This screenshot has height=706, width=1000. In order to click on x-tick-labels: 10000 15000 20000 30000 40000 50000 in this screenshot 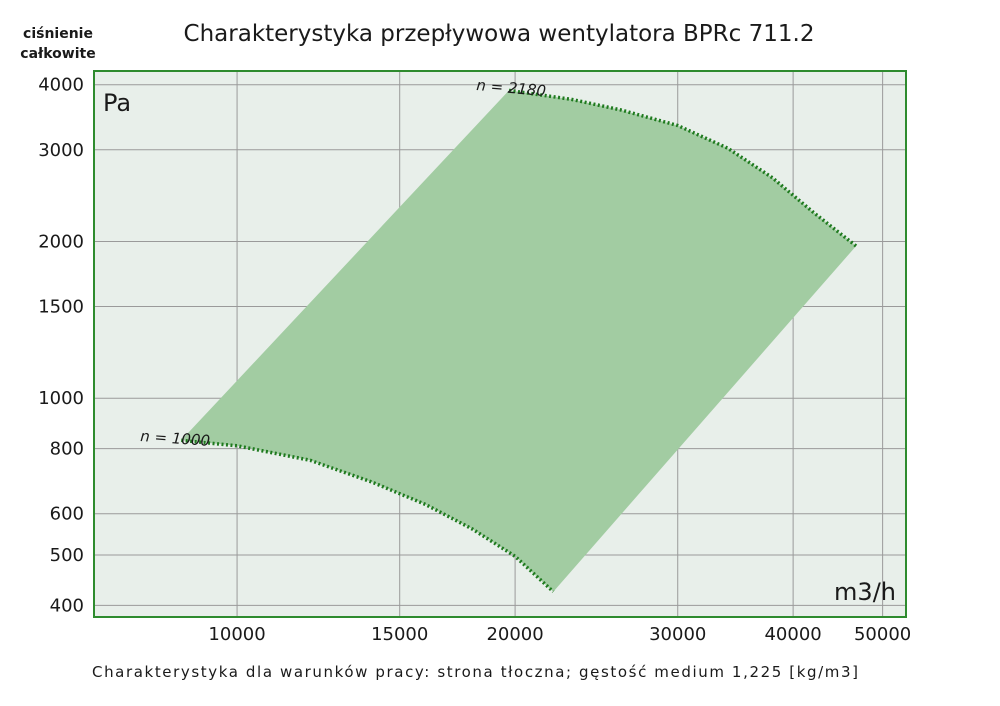, I will do `click(559, 634)`.